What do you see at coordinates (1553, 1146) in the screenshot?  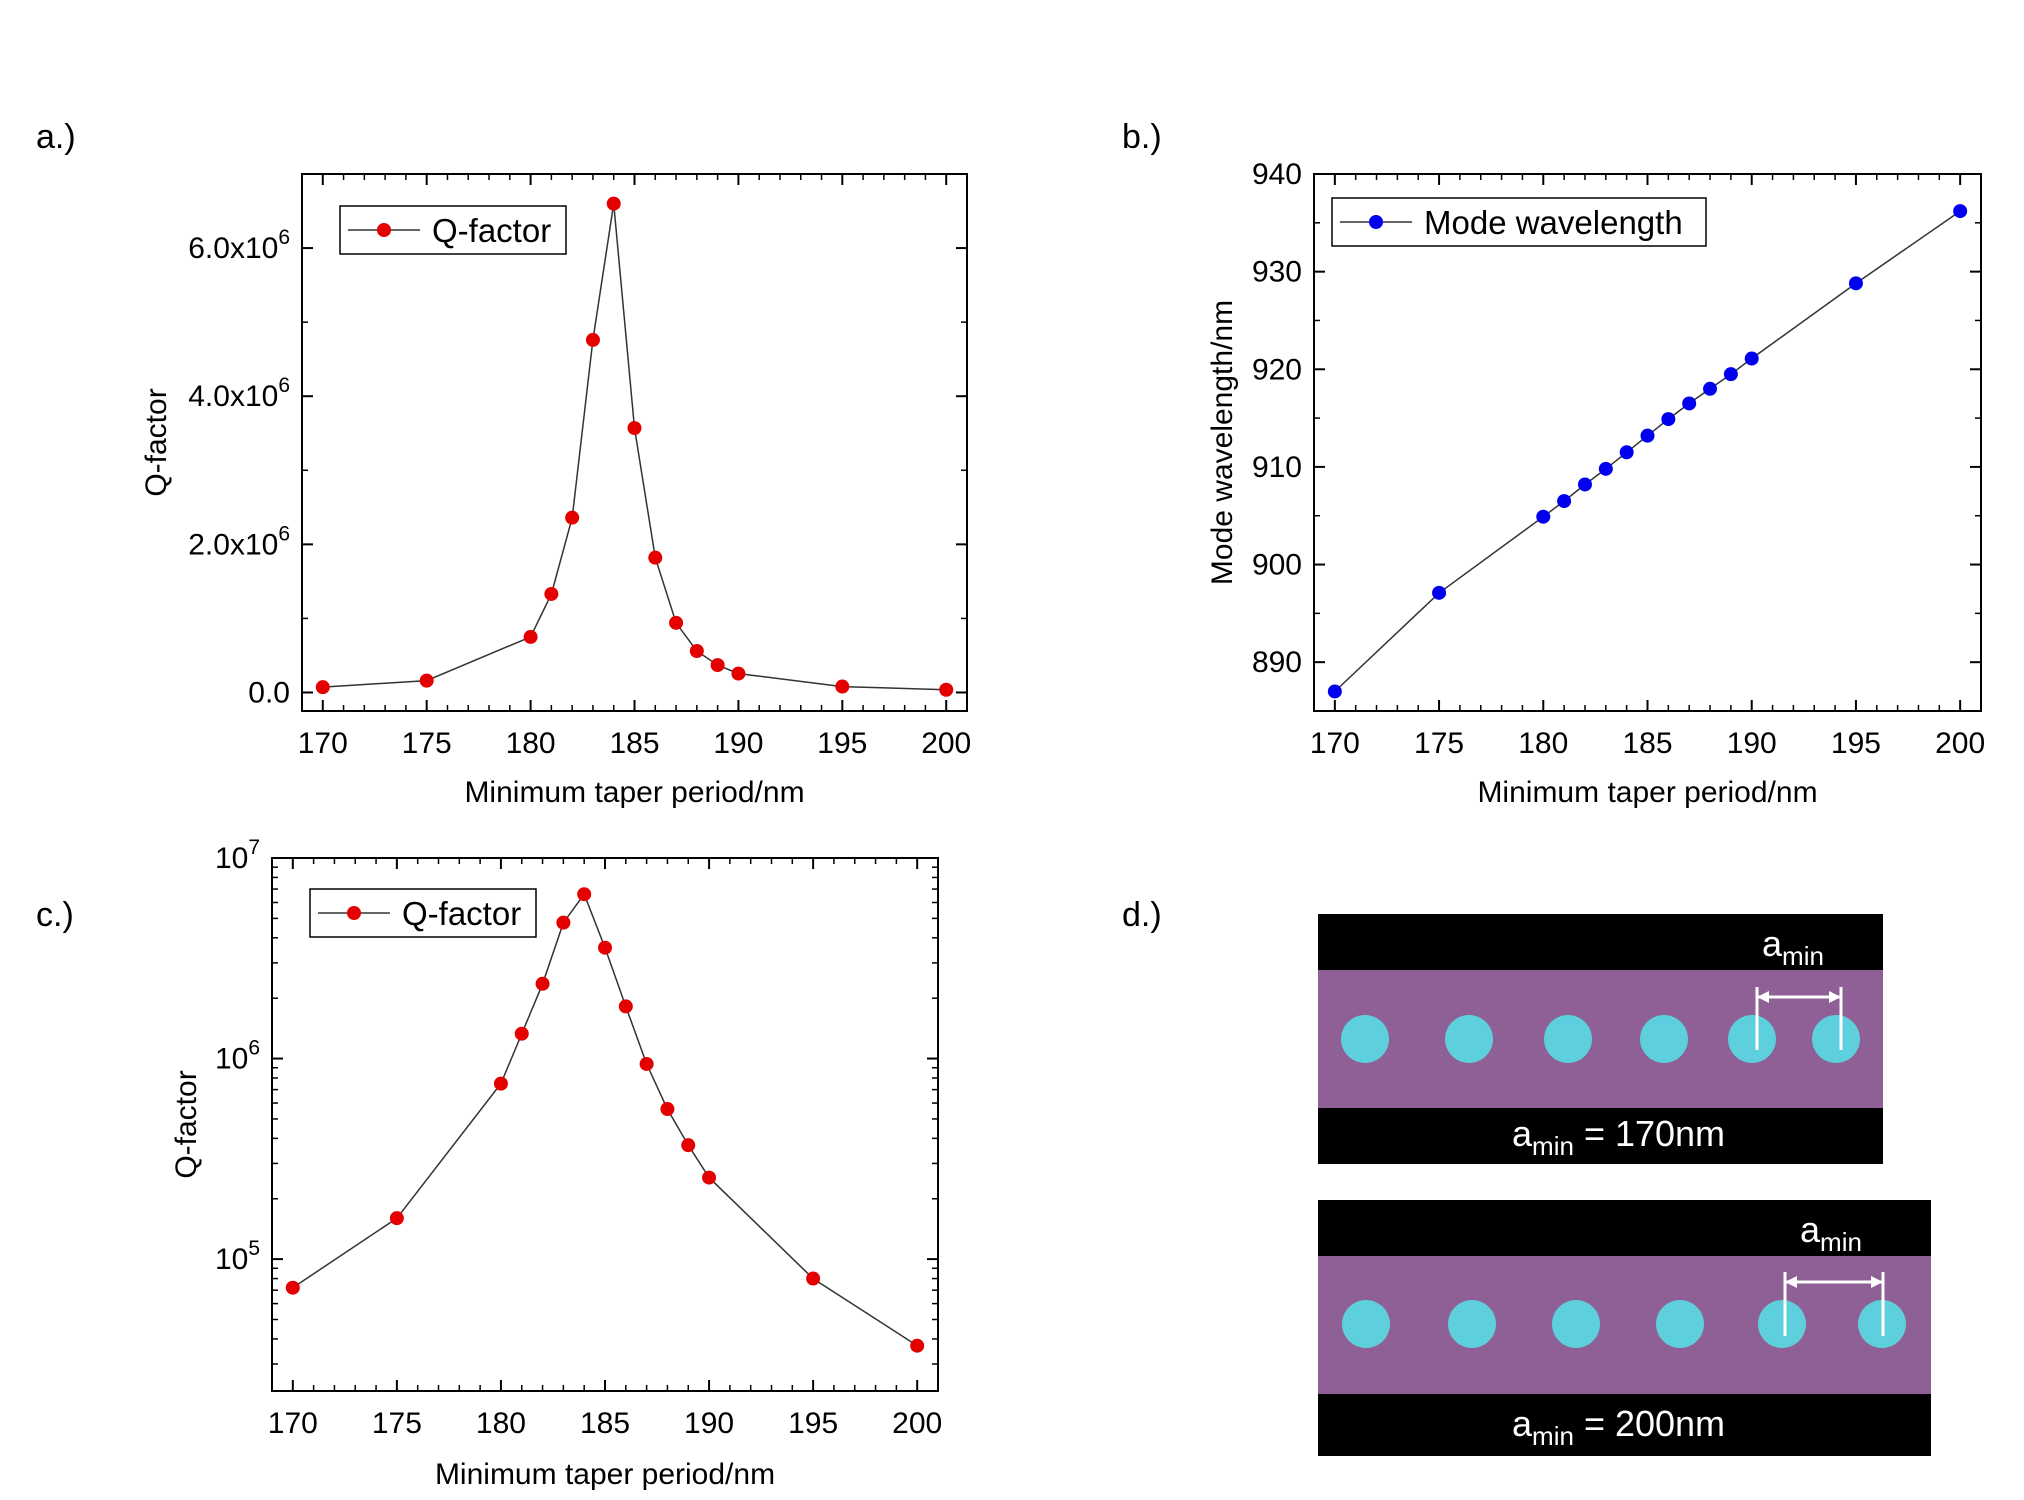 I see `top-caption-sub: min` at bounding box center [1553, 1146].